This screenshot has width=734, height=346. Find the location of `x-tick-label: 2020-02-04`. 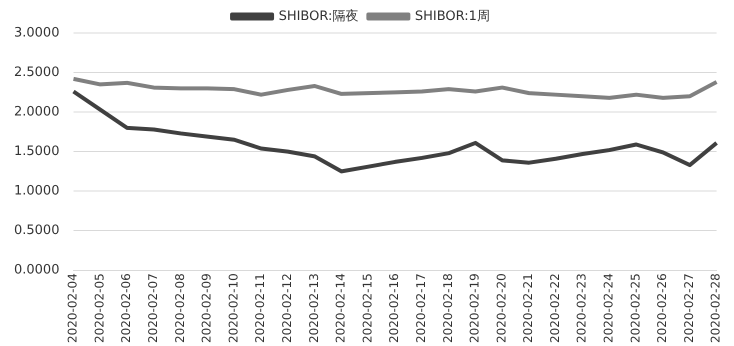

x-tick-label: 2020-02-04 is located at coordinates (73, 308).